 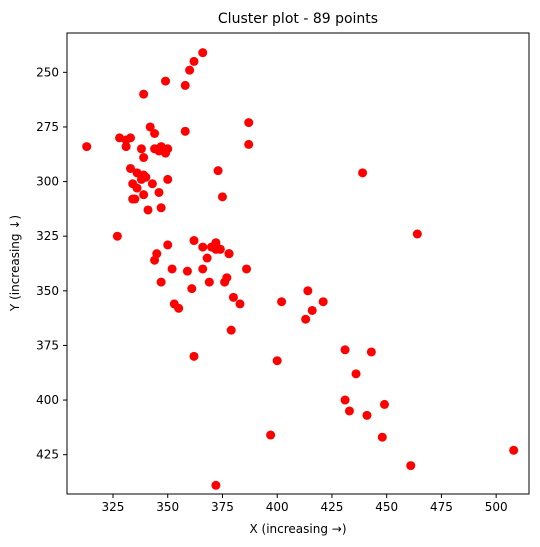 I want to click on x-tick-label: 475, so click(x=441, y=507).